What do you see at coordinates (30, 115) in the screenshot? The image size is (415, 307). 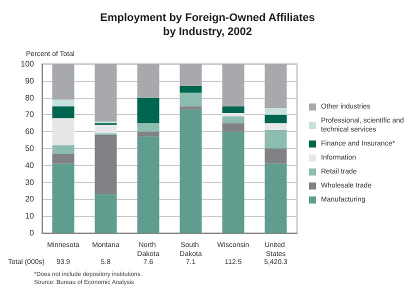 I see `y-tick-label: 70` at bounding box center [30, 115].